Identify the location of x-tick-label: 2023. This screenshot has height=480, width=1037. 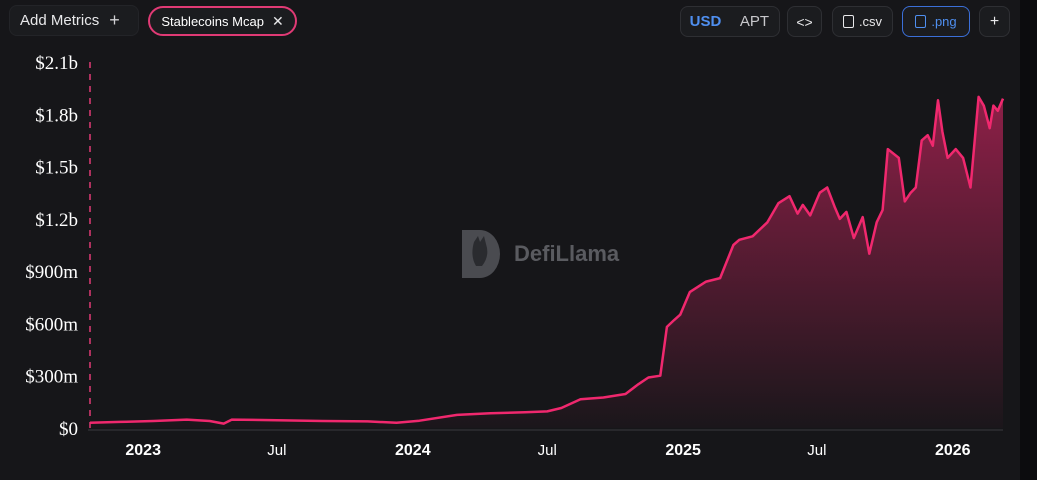
(143, 450).